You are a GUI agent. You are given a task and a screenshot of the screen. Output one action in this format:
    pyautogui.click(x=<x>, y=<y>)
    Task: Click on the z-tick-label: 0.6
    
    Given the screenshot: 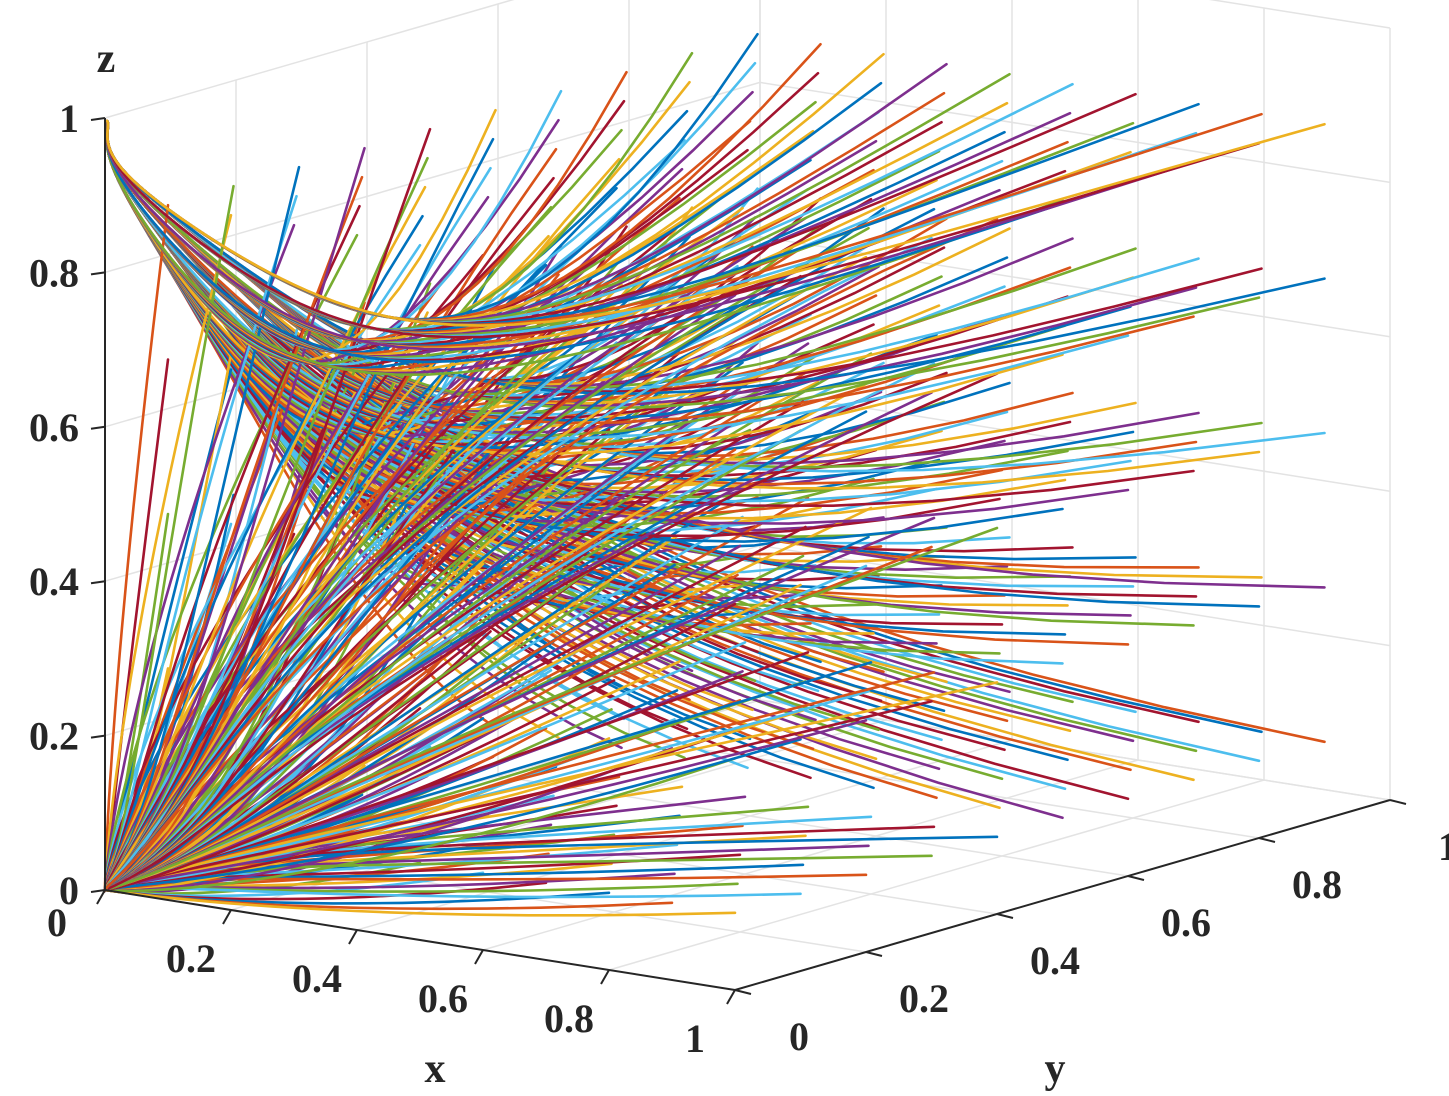 What is the action you would take?
    pyautogui.click(x=54, y=427)
    